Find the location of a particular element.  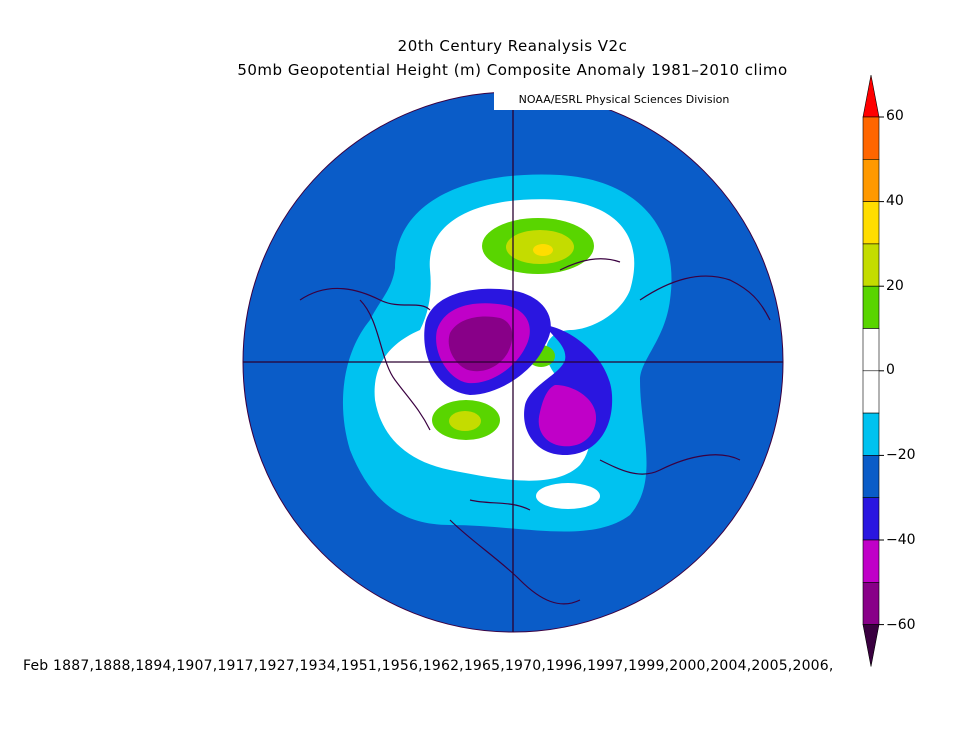

colorbar-arrow-top is located at coordinates (871, 96).